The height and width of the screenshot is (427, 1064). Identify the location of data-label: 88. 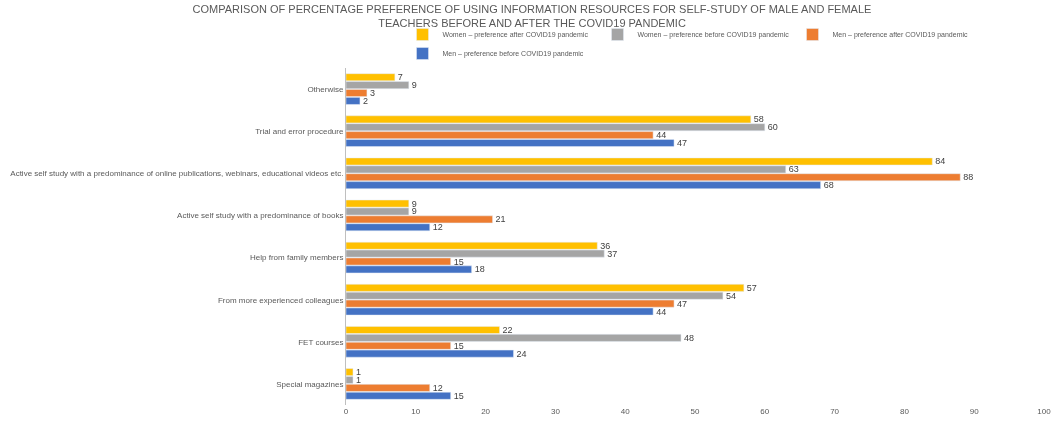
(968, 177).